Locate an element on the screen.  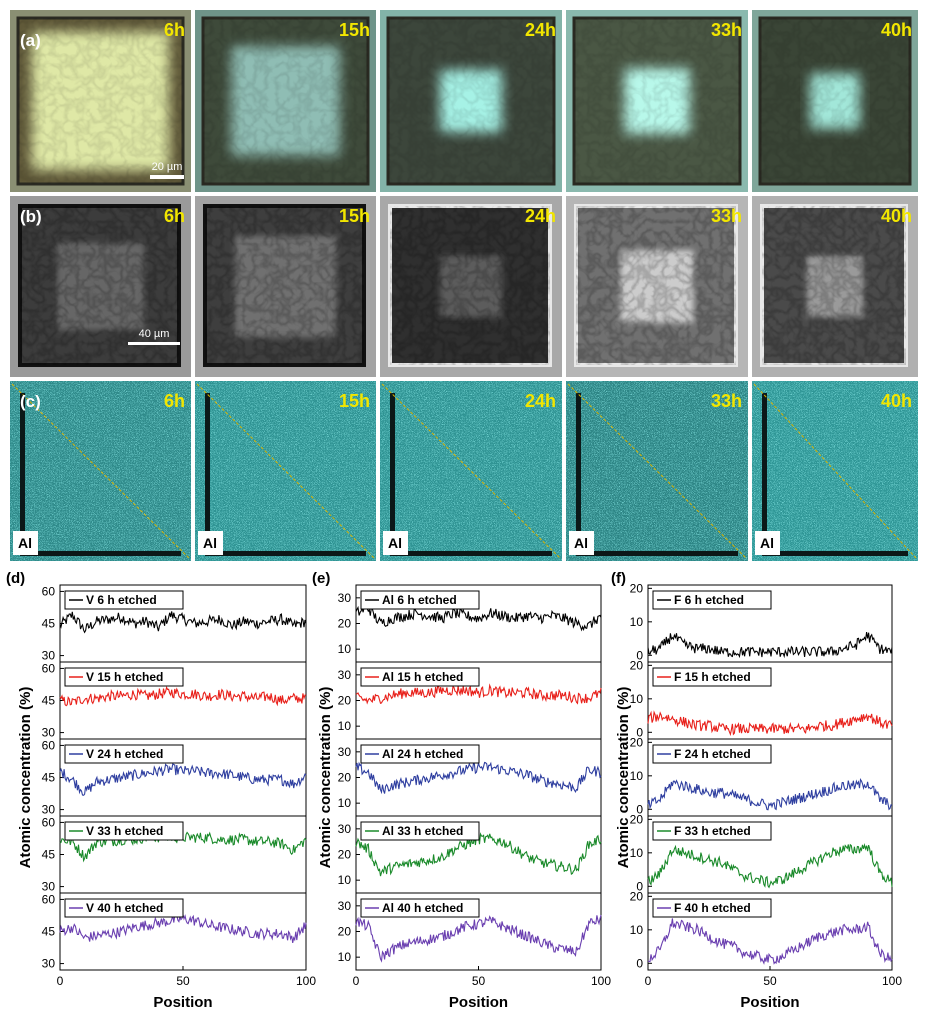
legend: F 24 h etched is located at coordinates (712, 754).